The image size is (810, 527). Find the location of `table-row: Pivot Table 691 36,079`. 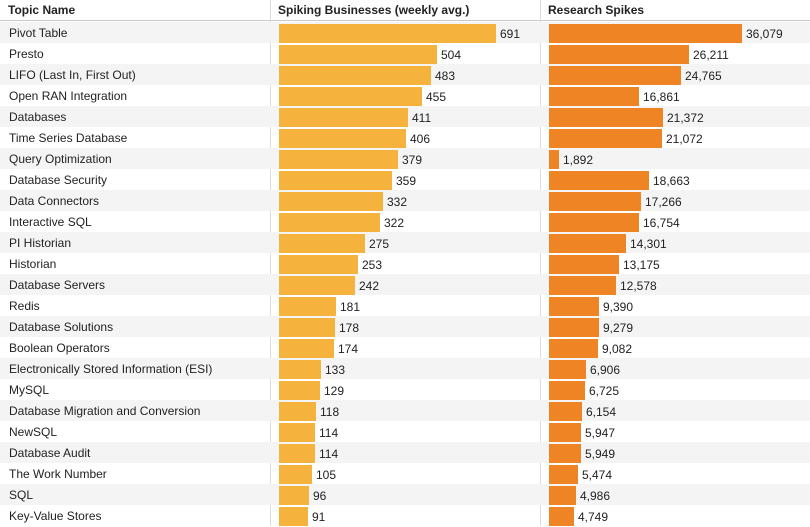

table-row: Pivot Table 691 36,079 is located at coordinates (405, 32).